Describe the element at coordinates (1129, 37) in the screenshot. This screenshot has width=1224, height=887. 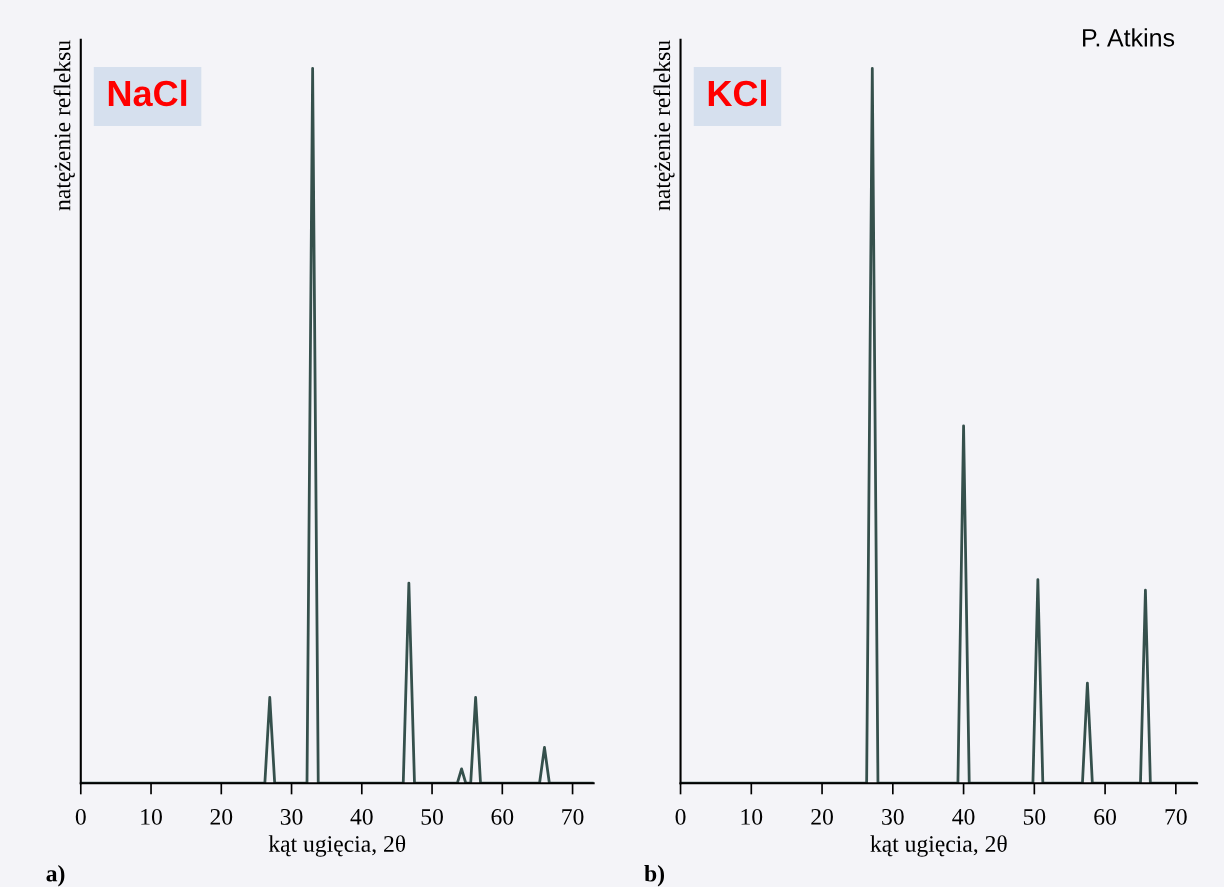
I see `text: P. Atkins` at that location.